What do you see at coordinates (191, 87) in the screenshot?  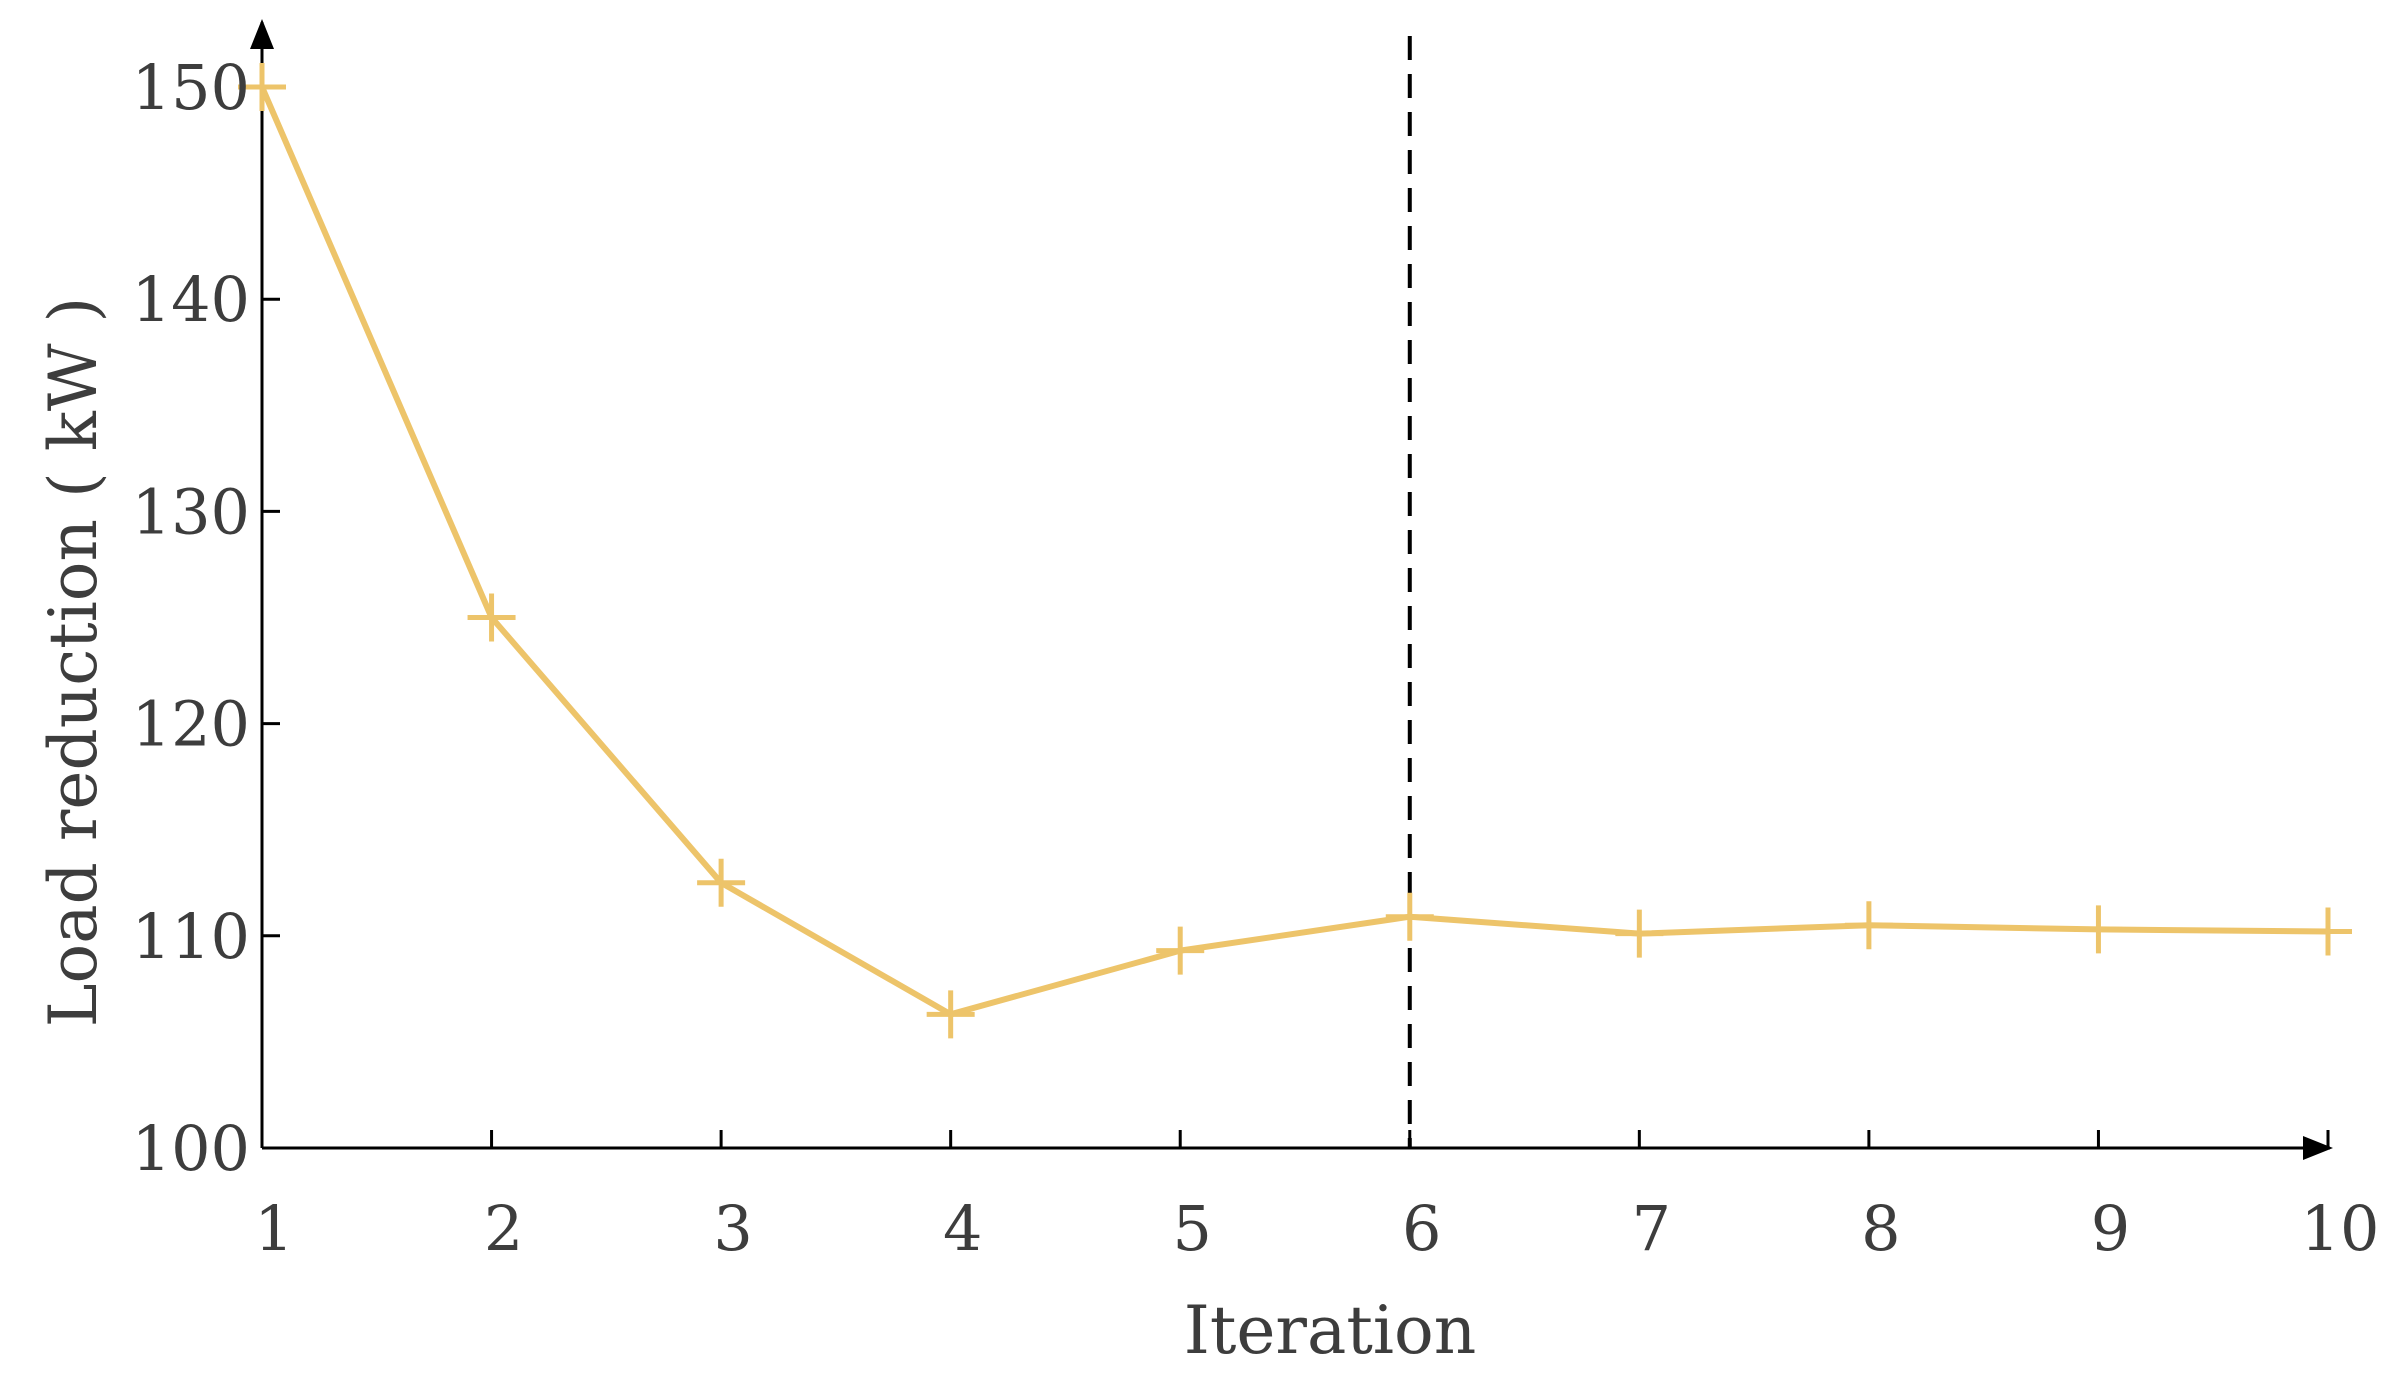 I see `y-tick-label: 150` at bounding box center [191, 87].